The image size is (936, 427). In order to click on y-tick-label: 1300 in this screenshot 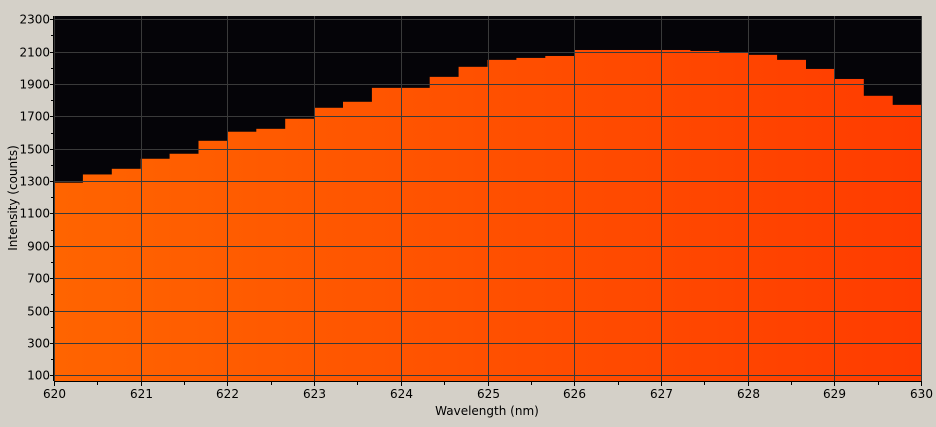, I will do `click(34, 182)`.